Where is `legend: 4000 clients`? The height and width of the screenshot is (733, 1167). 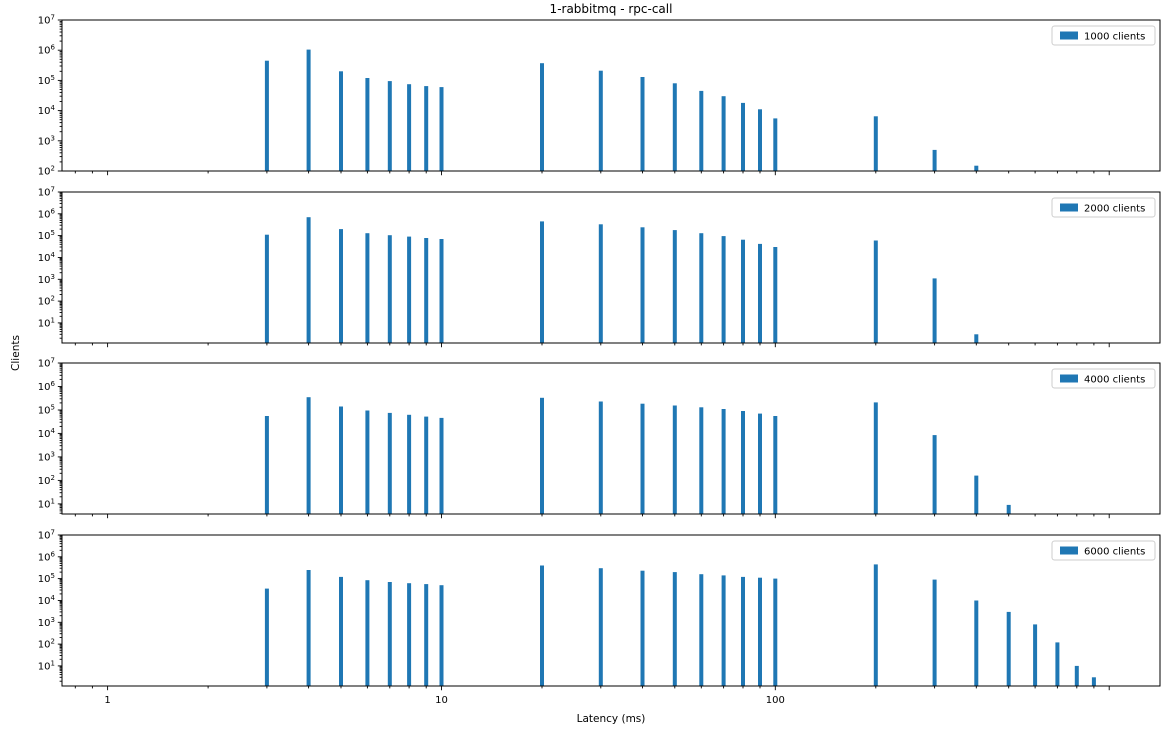
legend: 4000 clients is located at coordinates (1103, 378).